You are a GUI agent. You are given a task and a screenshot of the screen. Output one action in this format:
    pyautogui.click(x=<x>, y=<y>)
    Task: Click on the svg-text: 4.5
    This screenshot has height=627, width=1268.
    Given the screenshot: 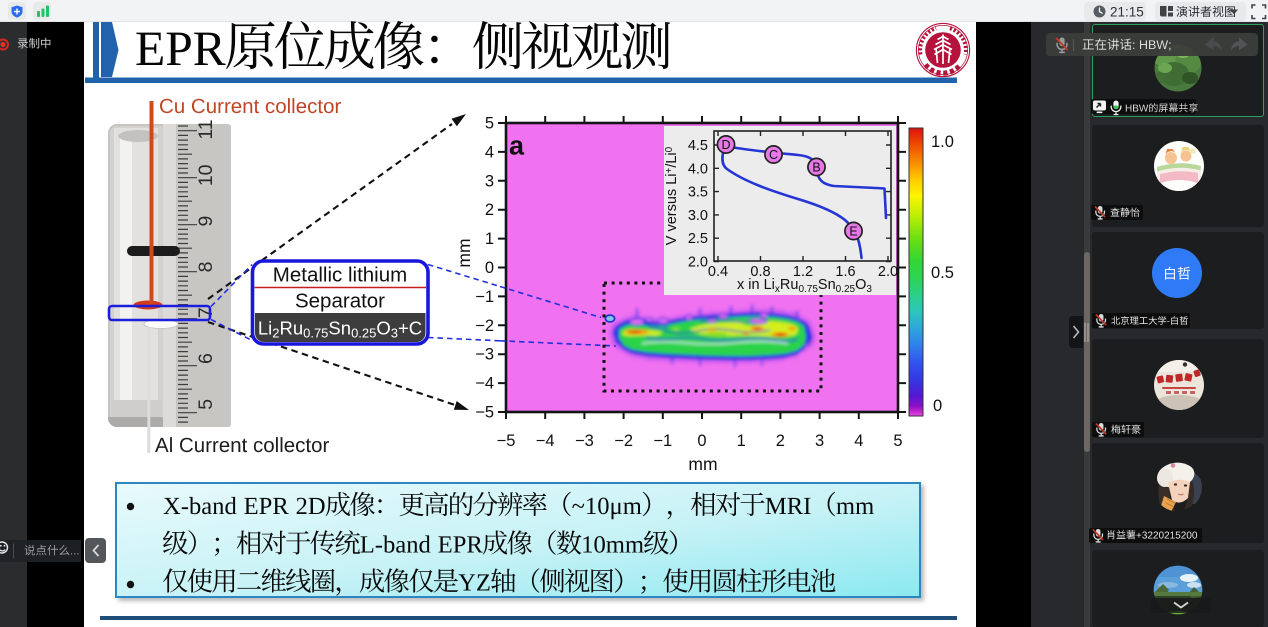 What is the action you would take?
    pyautogui.click(x=698, y=146)
    